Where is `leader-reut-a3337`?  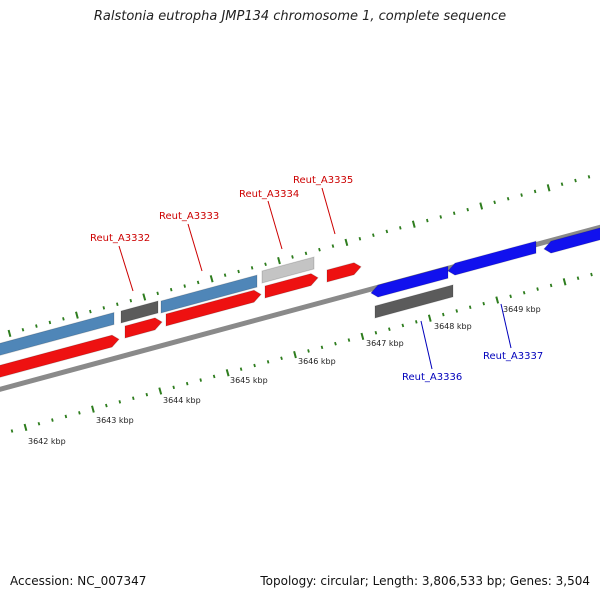
leader-reut-a3337 is located at coordinates (506, 326).